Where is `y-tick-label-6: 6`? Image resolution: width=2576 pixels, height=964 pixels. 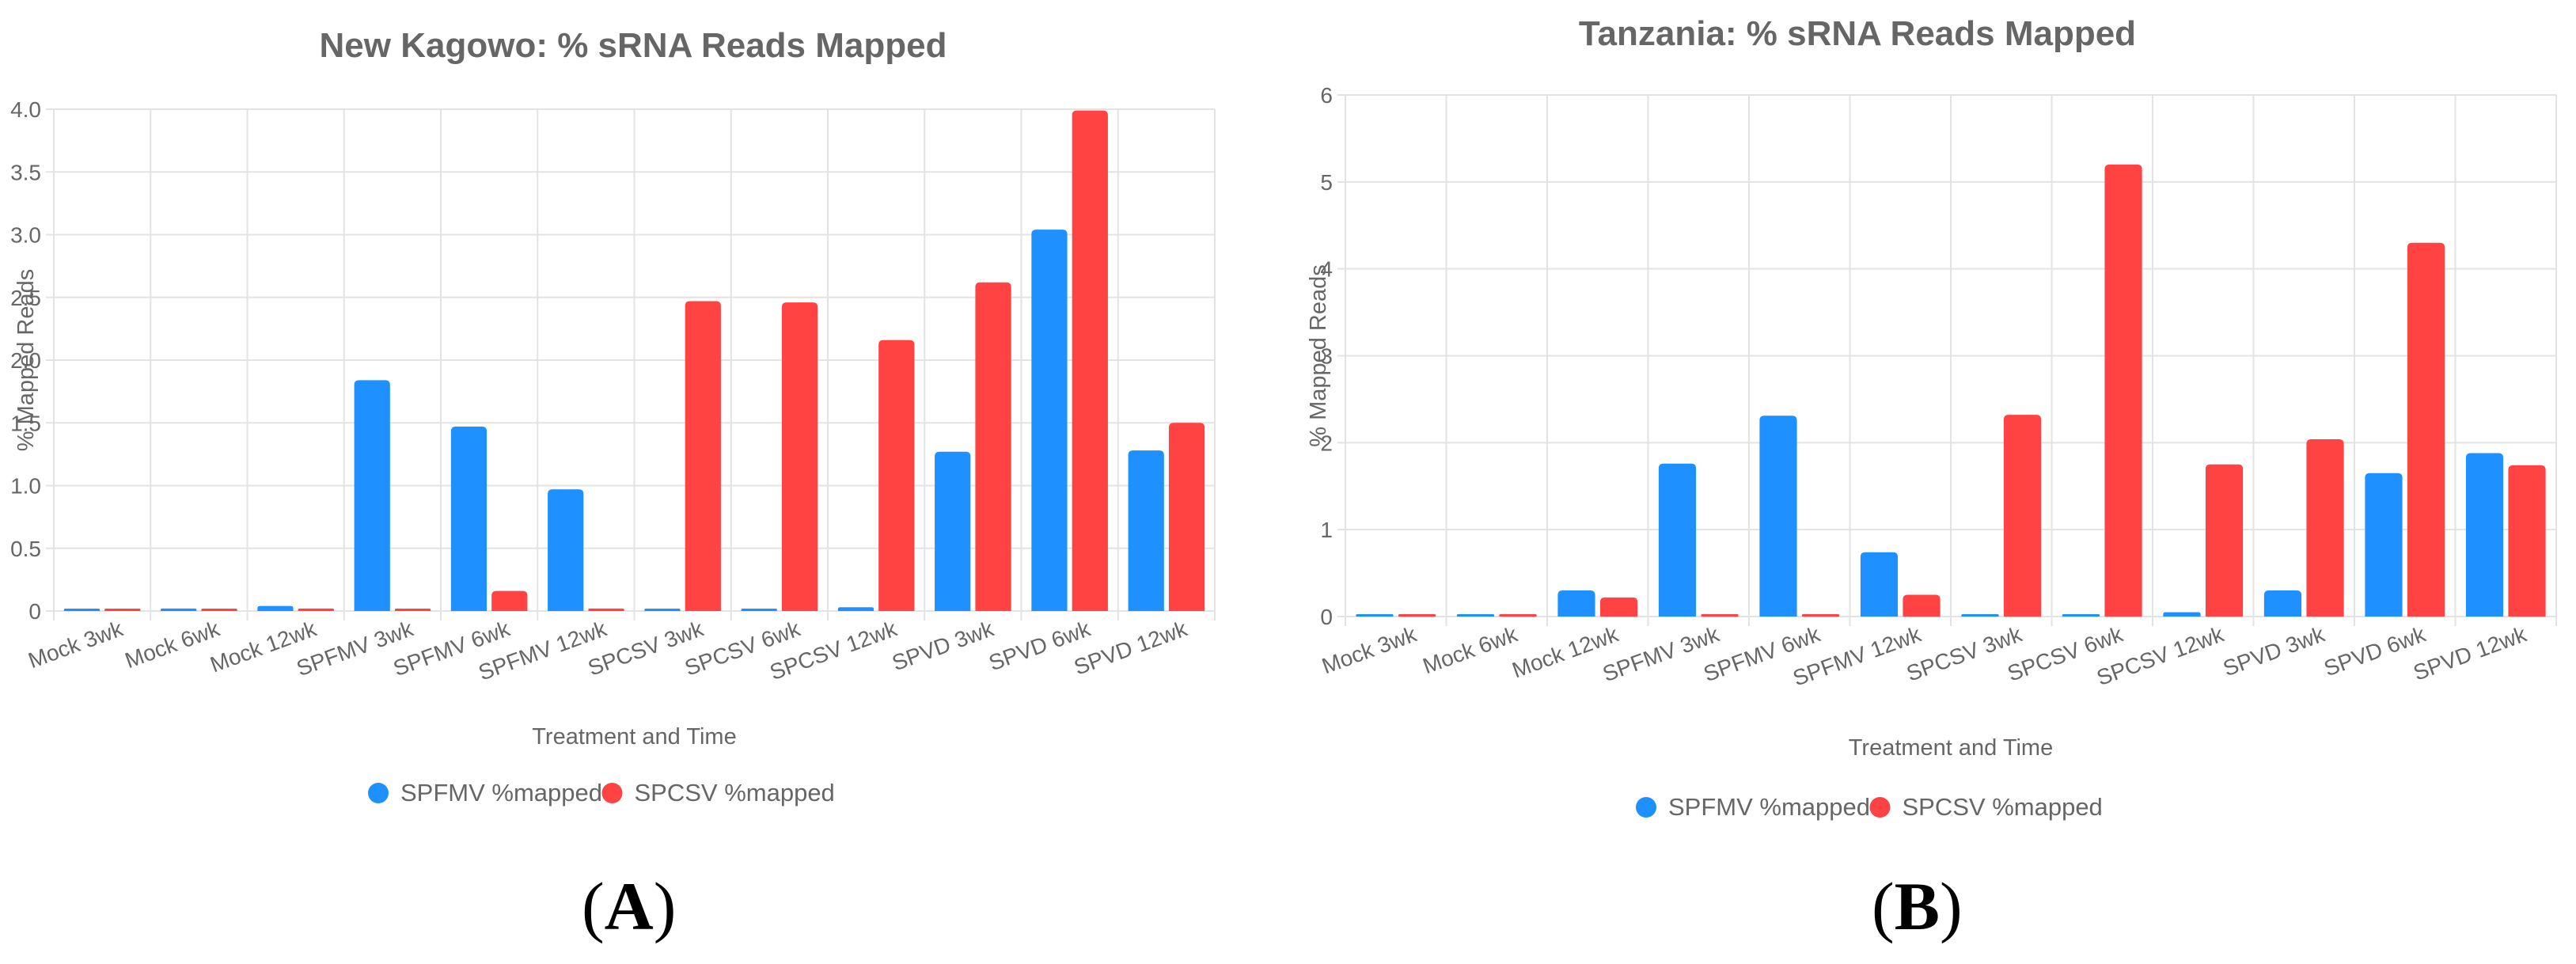 y-tick-label-6: 6 is located at coordinates (1326, 95).